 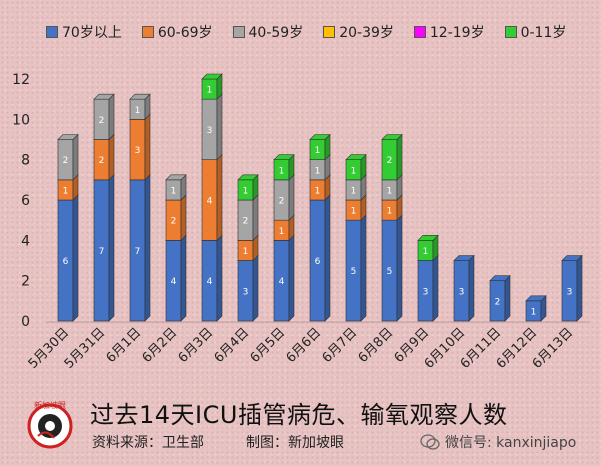 I want to click on svg-text: 新加坡眼, so click(x=50, y=405).